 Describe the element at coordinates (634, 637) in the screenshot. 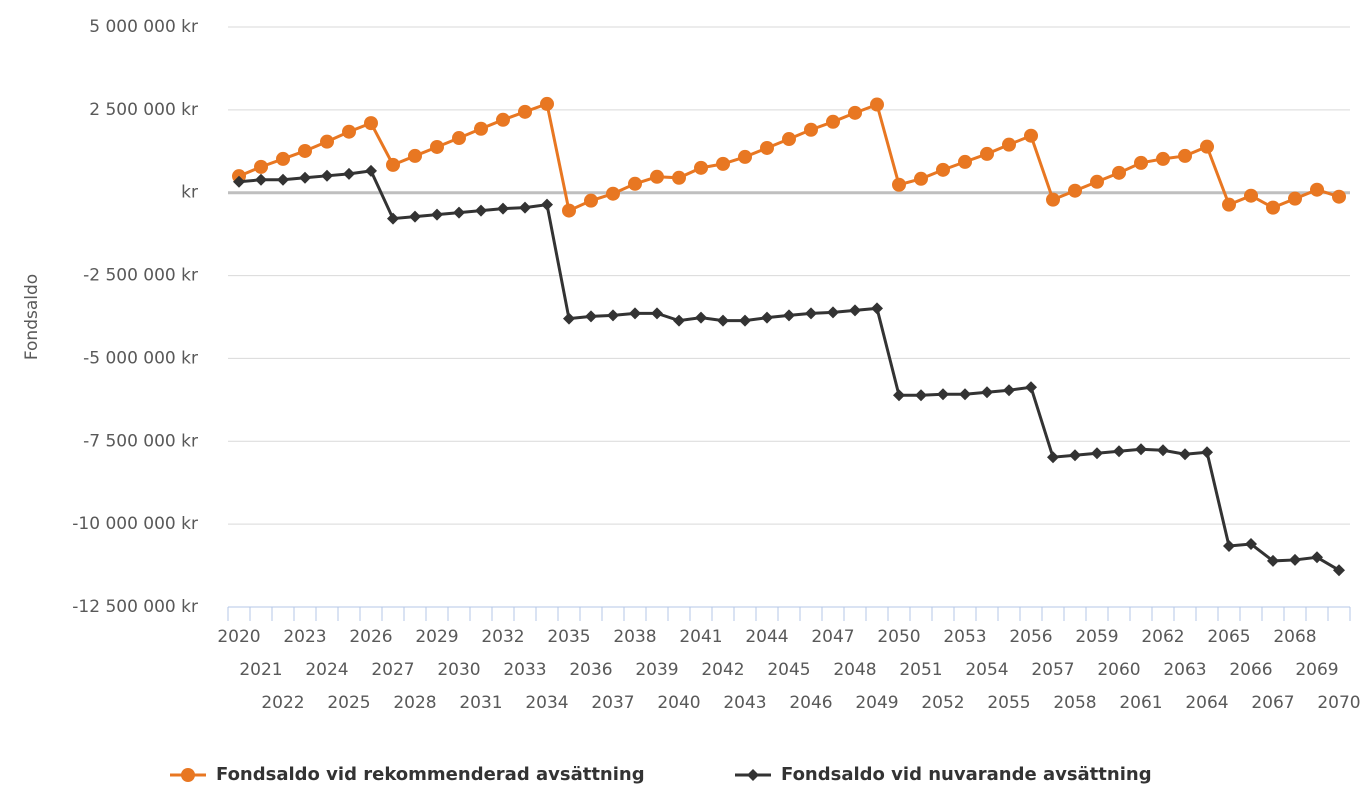

I see `x-tick-label: 2038` at that location.